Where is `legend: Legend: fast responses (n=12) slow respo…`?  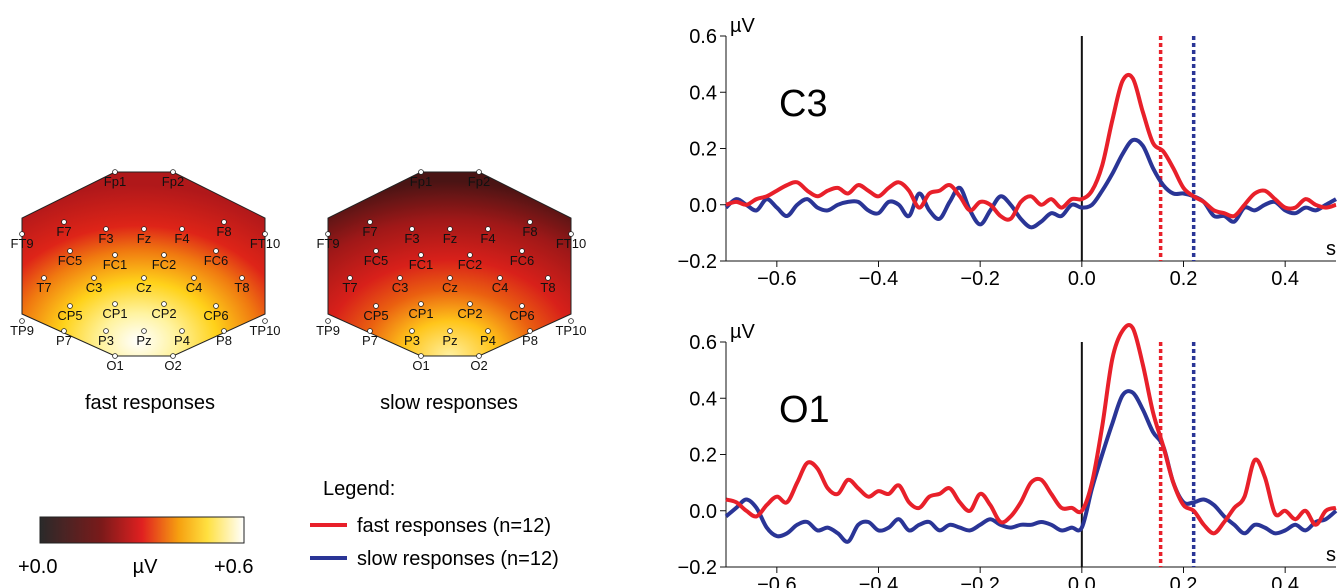 legend: Legend: fast responses (n=12) slow respo… is located at coordinates (434, 524).